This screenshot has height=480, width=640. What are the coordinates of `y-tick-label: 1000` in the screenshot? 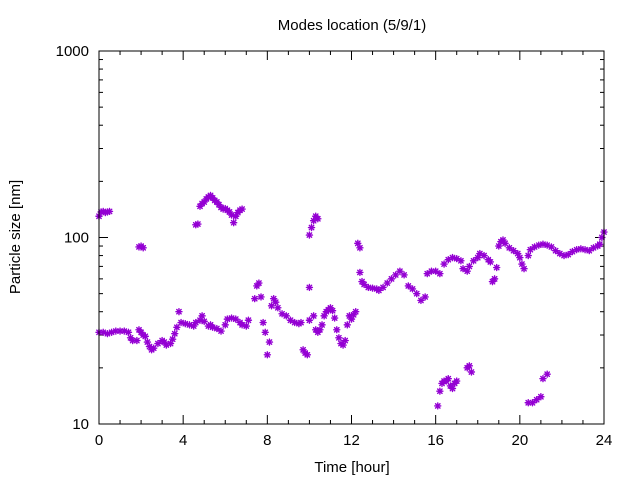 It's located at (72, 51).